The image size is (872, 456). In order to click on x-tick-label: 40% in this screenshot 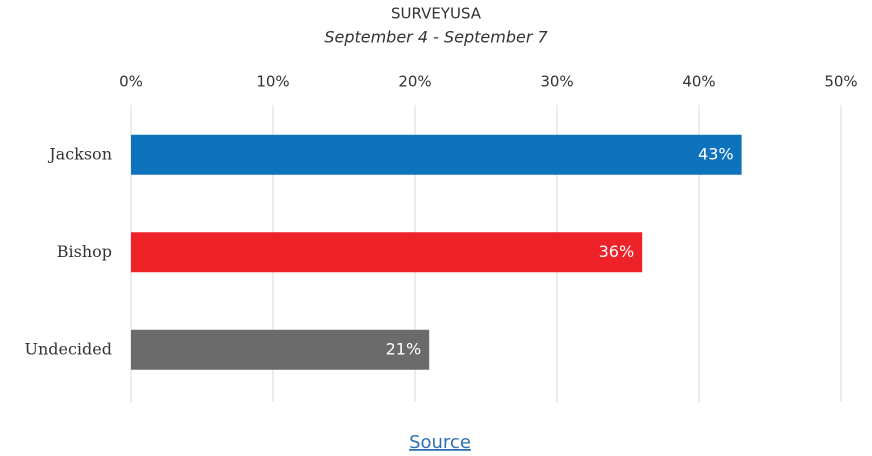, I will do `click(698, 82)`.